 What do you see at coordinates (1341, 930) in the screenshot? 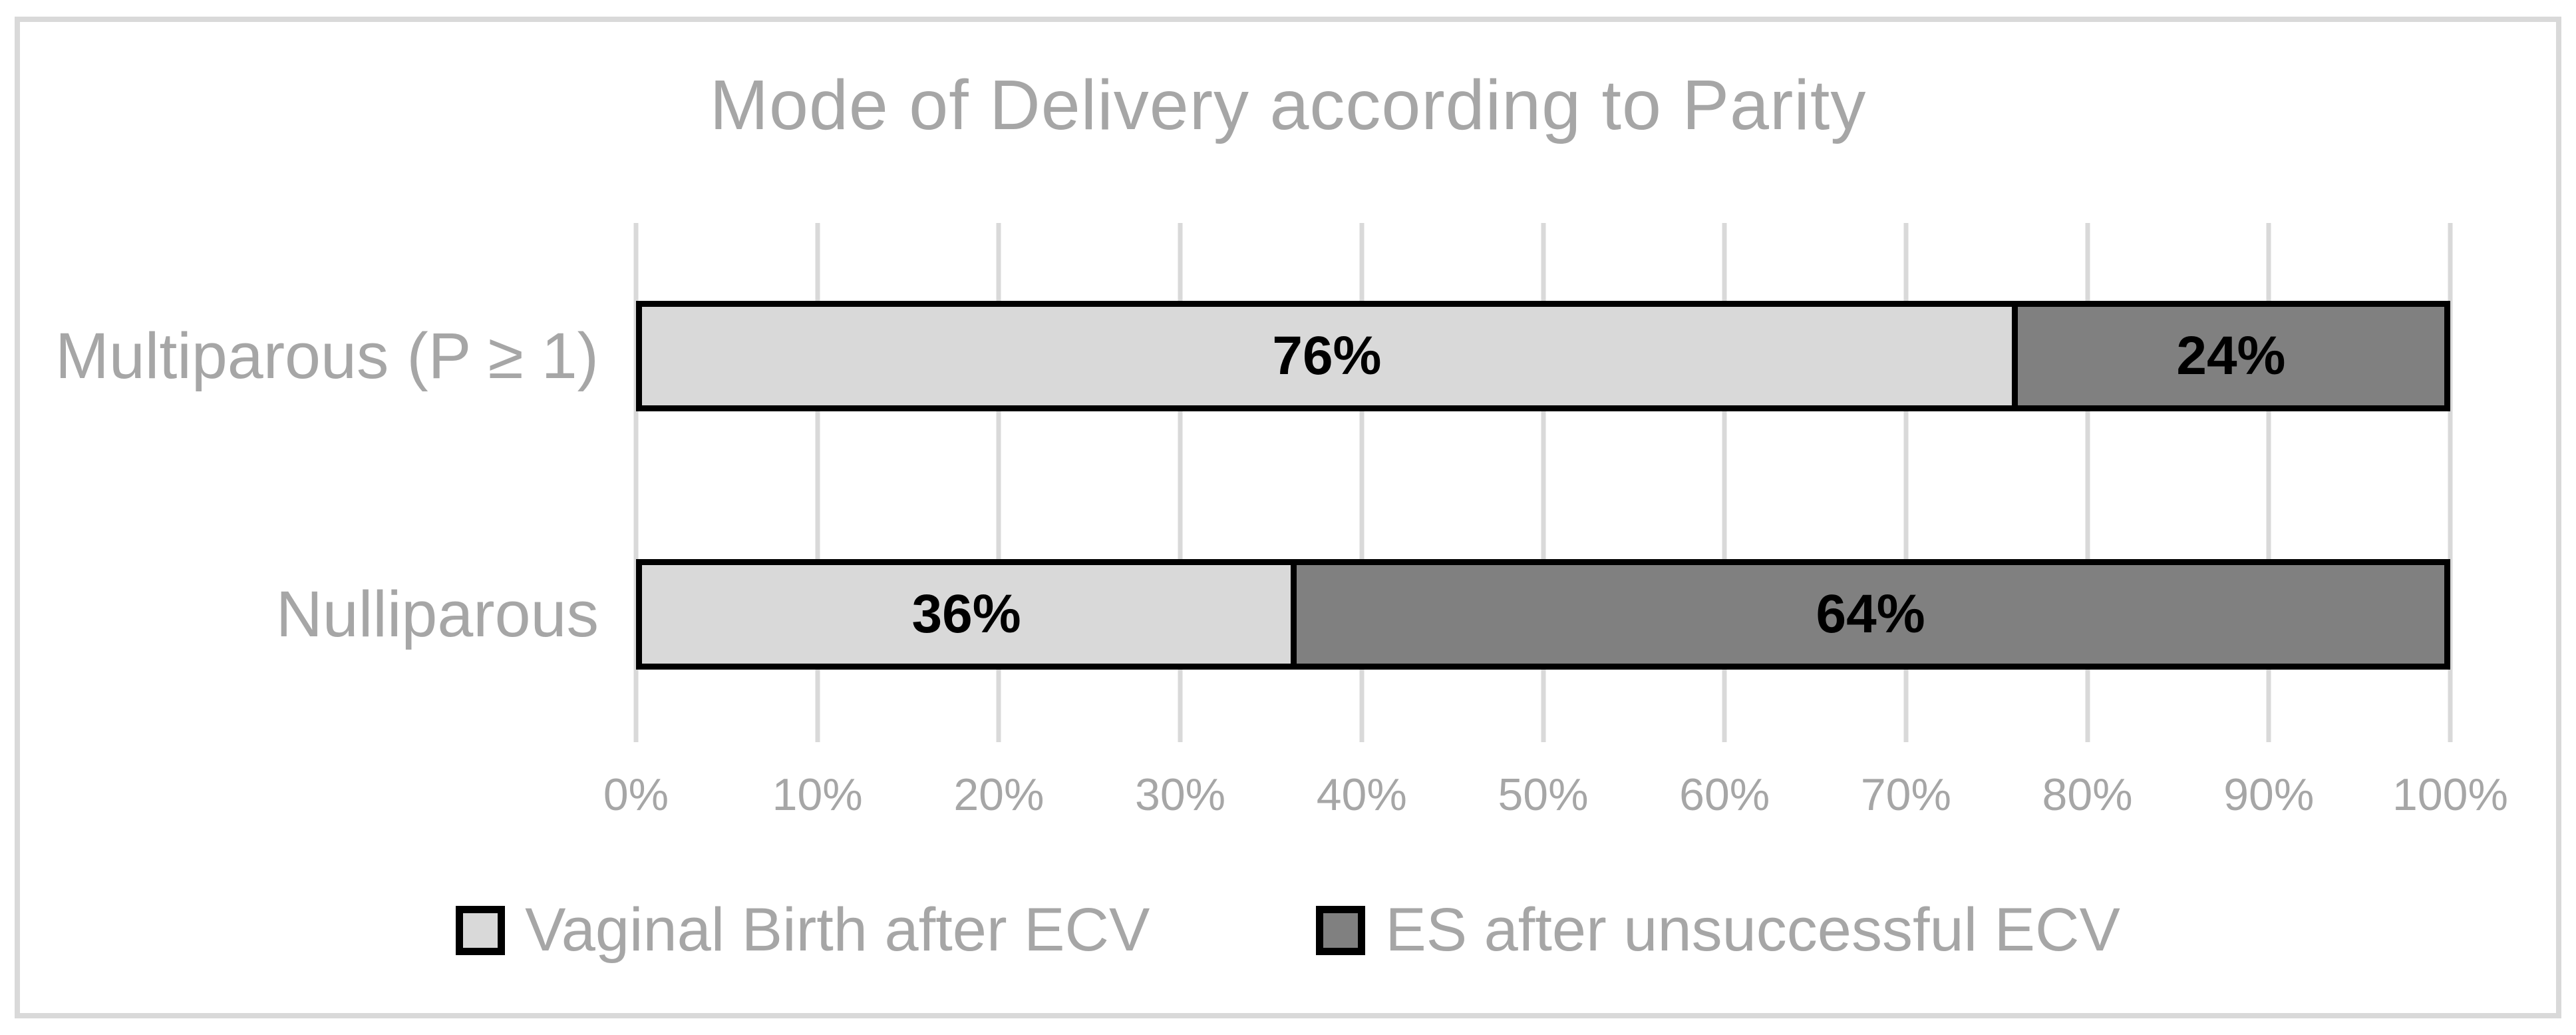
I see `legend-swatch-es-icon` at bounding box center [1341, 930].